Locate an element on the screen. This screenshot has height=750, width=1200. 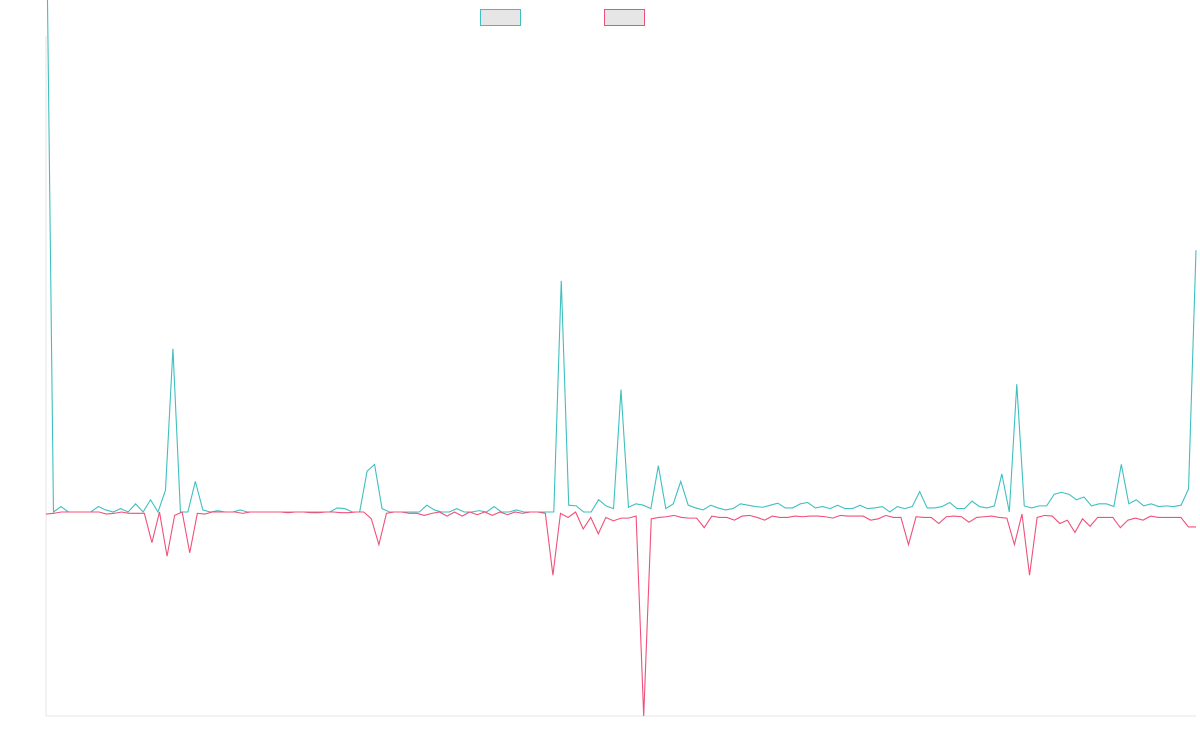
legend is located at coordinates (562, 17).